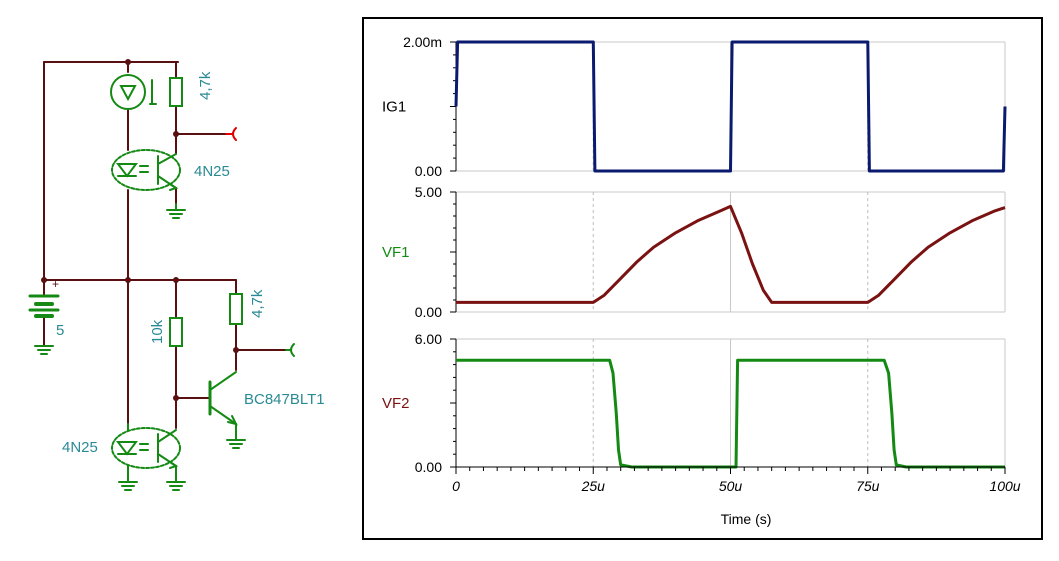 This screenshot has width=1059, height=561. Describe the element at coordinates (212, 171) in the screenshot. I see `optocoupler-top-label: 4N25` at that location.